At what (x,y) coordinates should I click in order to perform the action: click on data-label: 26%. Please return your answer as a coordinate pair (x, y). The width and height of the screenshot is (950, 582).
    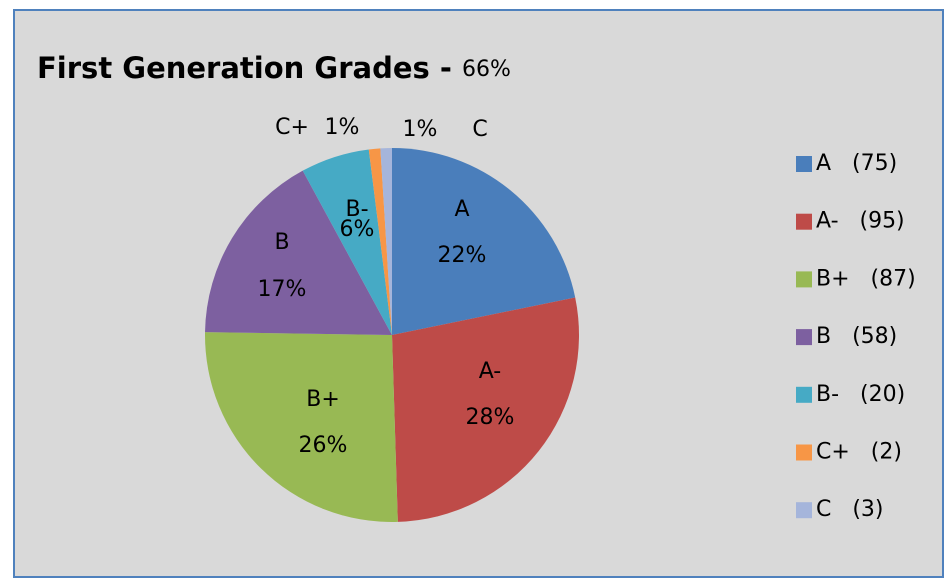
    Looking at the image, I should click on (323, 445).